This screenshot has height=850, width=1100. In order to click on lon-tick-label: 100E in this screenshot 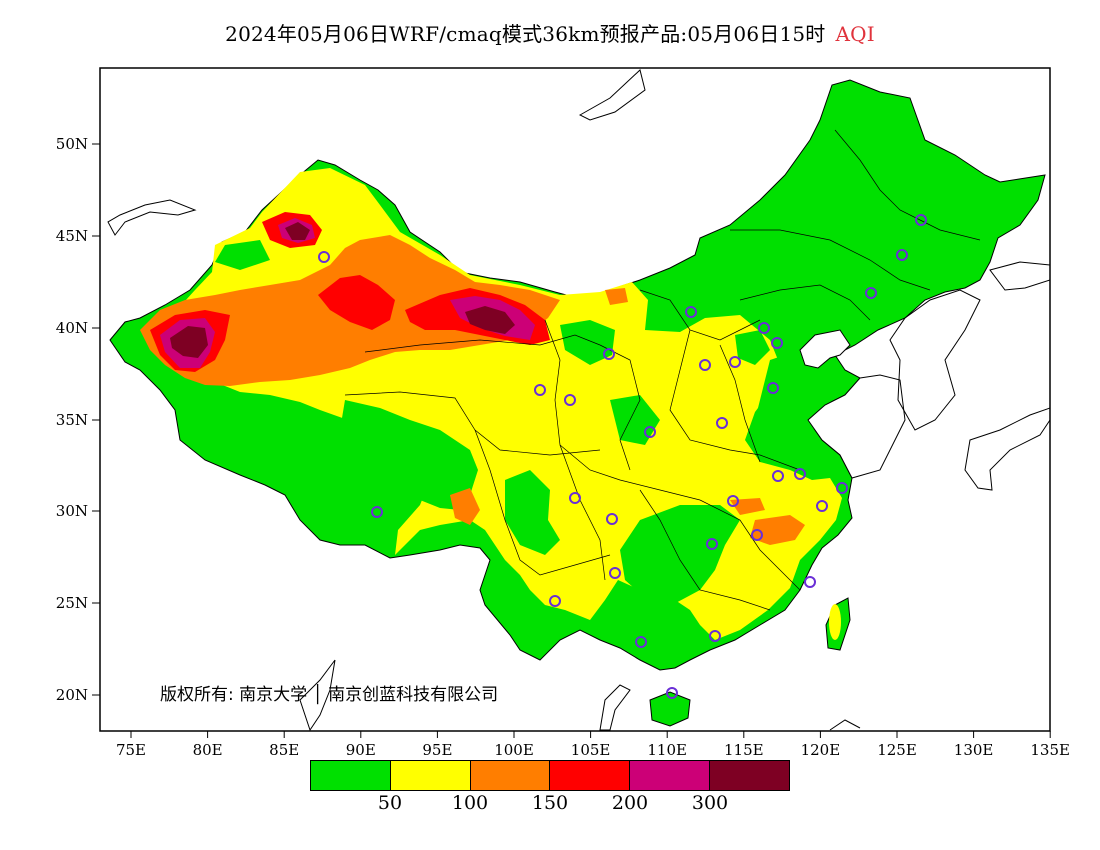, I will do `click(514, 750)`.